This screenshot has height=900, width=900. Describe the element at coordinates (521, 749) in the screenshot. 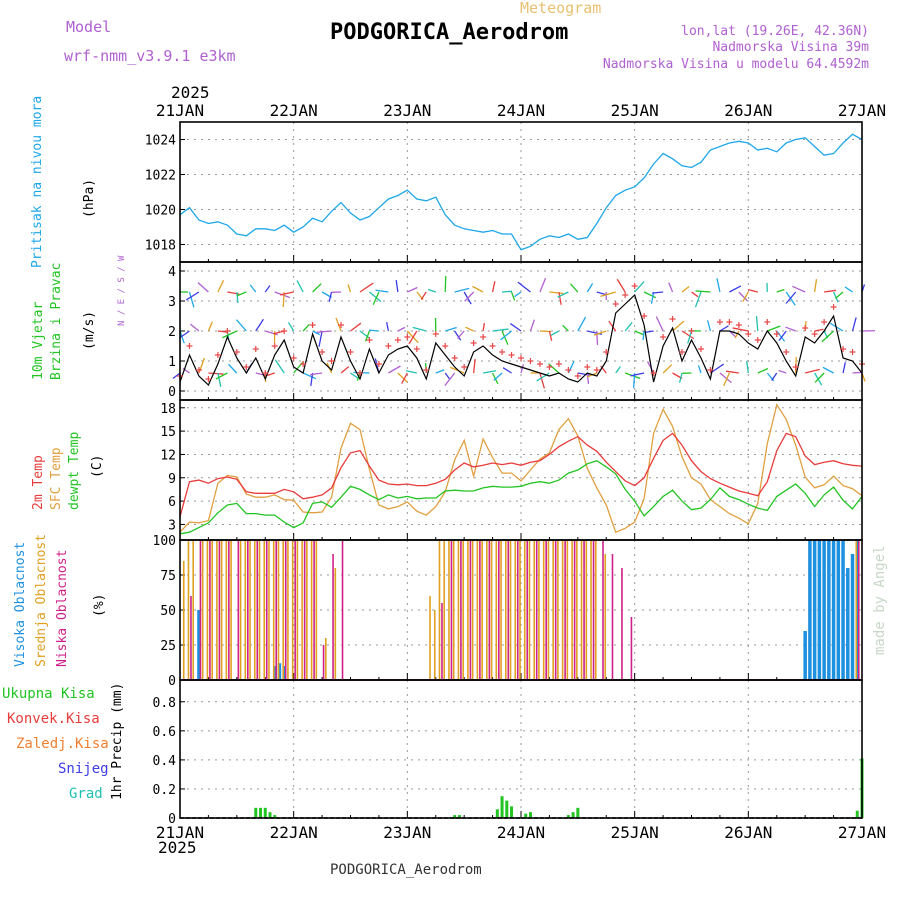

I see `panel-frame` at that location.